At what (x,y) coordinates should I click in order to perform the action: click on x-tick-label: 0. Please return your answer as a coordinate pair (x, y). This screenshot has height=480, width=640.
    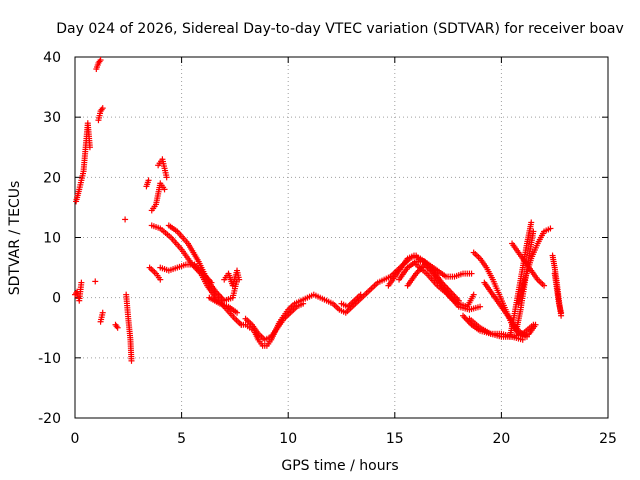
    Looking at the image, I should click on (75, 439).